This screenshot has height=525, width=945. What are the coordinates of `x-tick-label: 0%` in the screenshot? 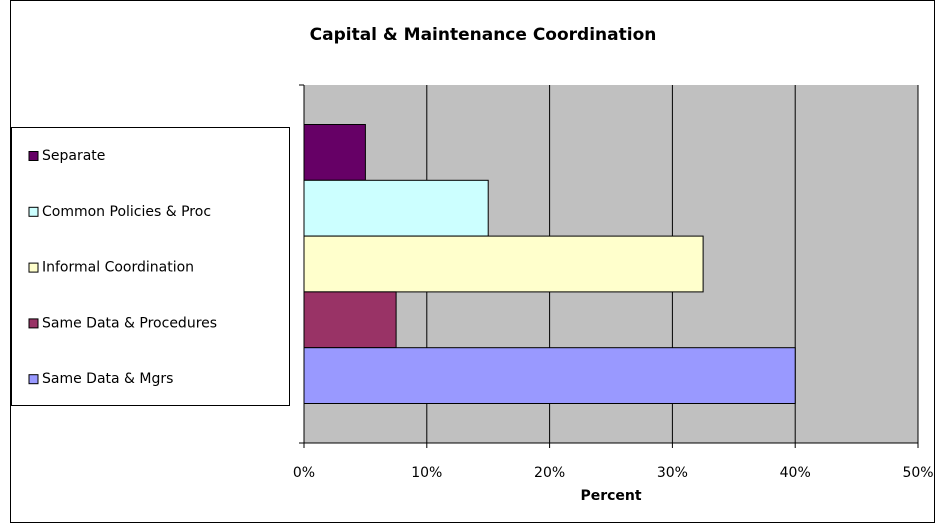 It's located at (304, 473).